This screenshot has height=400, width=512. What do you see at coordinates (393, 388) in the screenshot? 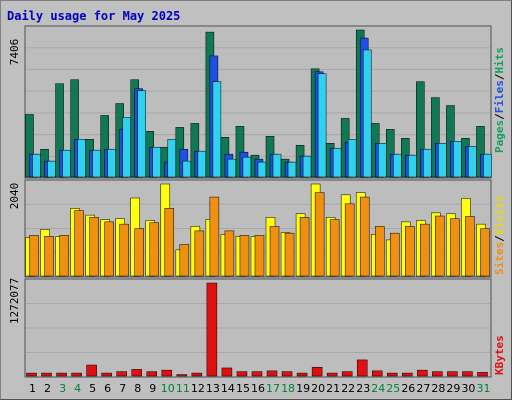
I see `x-label-day-25: 25` at bounding box center [393, 388].